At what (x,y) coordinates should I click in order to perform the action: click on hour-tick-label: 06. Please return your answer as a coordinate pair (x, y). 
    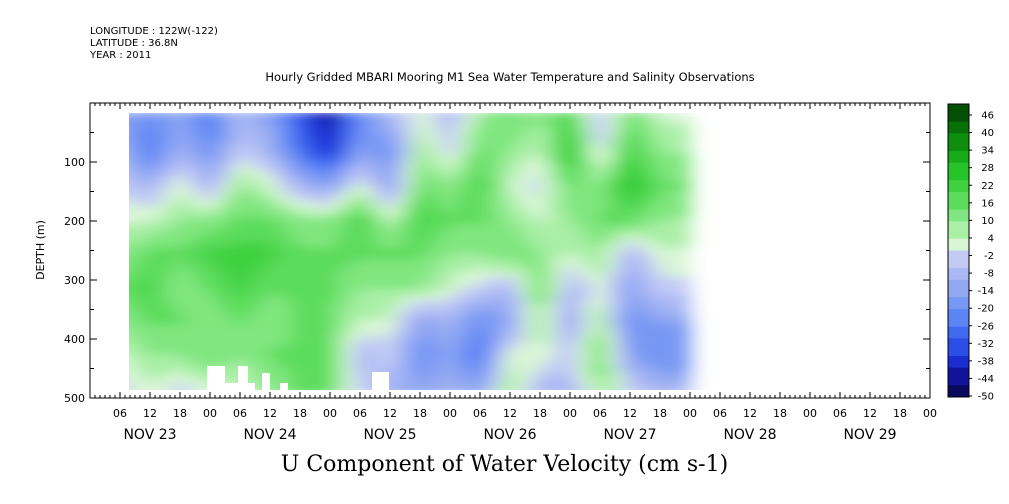
    Looking at the image, I should click on (120, 413).